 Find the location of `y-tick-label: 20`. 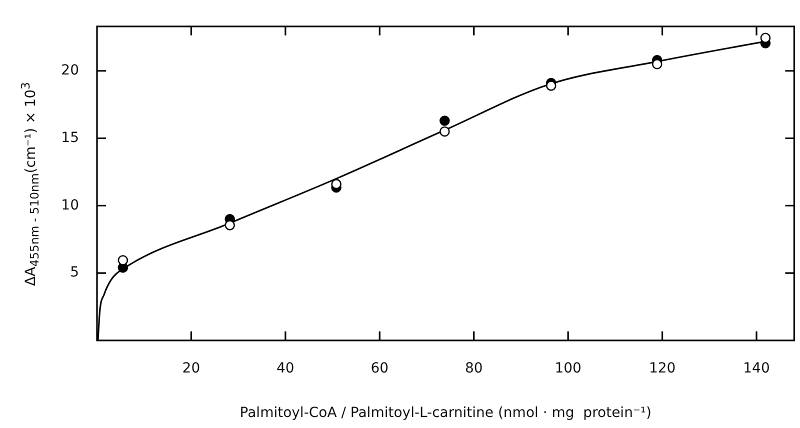

y-tick-label: 20 is located at coordinates (70, 70).